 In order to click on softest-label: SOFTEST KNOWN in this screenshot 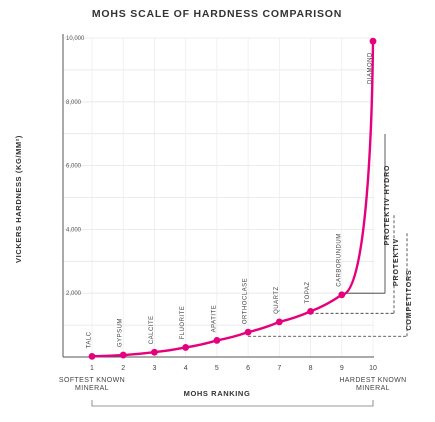, I will do `click(92, 380)`.